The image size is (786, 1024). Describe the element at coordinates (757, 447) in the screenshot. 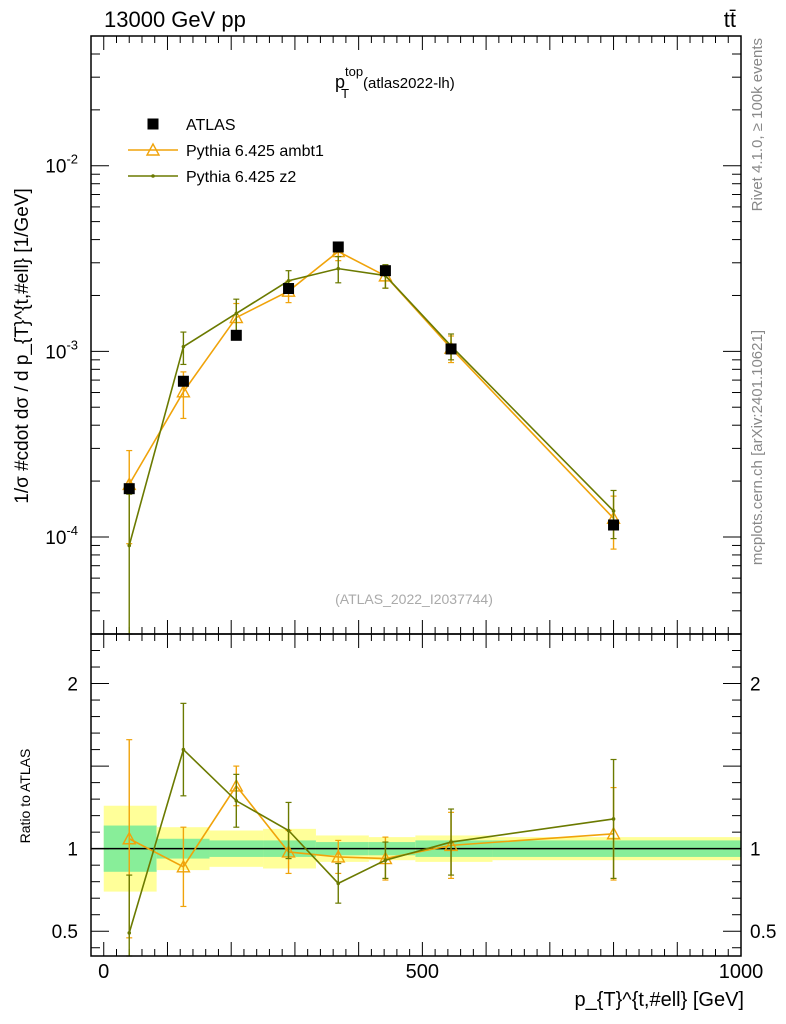

I see `mcplots-label: mcplots.cern.ch [arXiv:2401.10621]` at that location.